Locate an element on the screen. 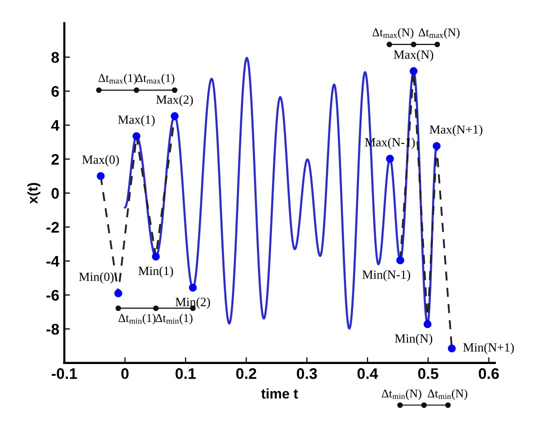 This screenshot has height=422, width=545. y-tick-label: -2 is located at coordinates (52, 227).